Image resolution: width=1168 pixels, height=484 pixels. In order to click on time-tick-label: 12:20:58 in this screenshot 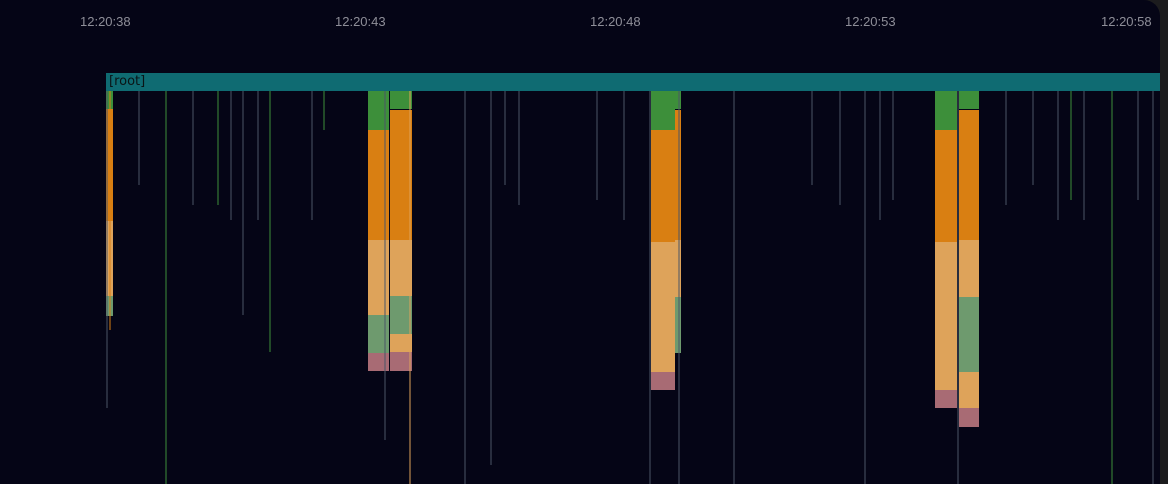, I will do `click(1126, 21)`.